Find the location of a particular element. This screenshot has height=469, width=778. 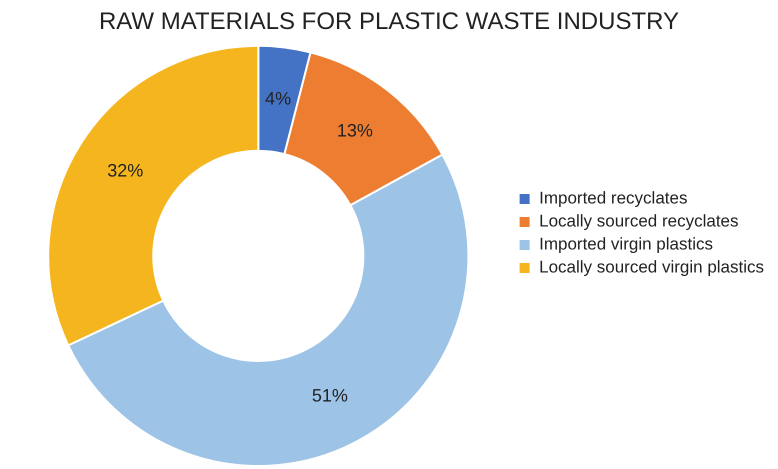

legend-label: Locally sourced virgin plastics is located at coordinates (651, 267).